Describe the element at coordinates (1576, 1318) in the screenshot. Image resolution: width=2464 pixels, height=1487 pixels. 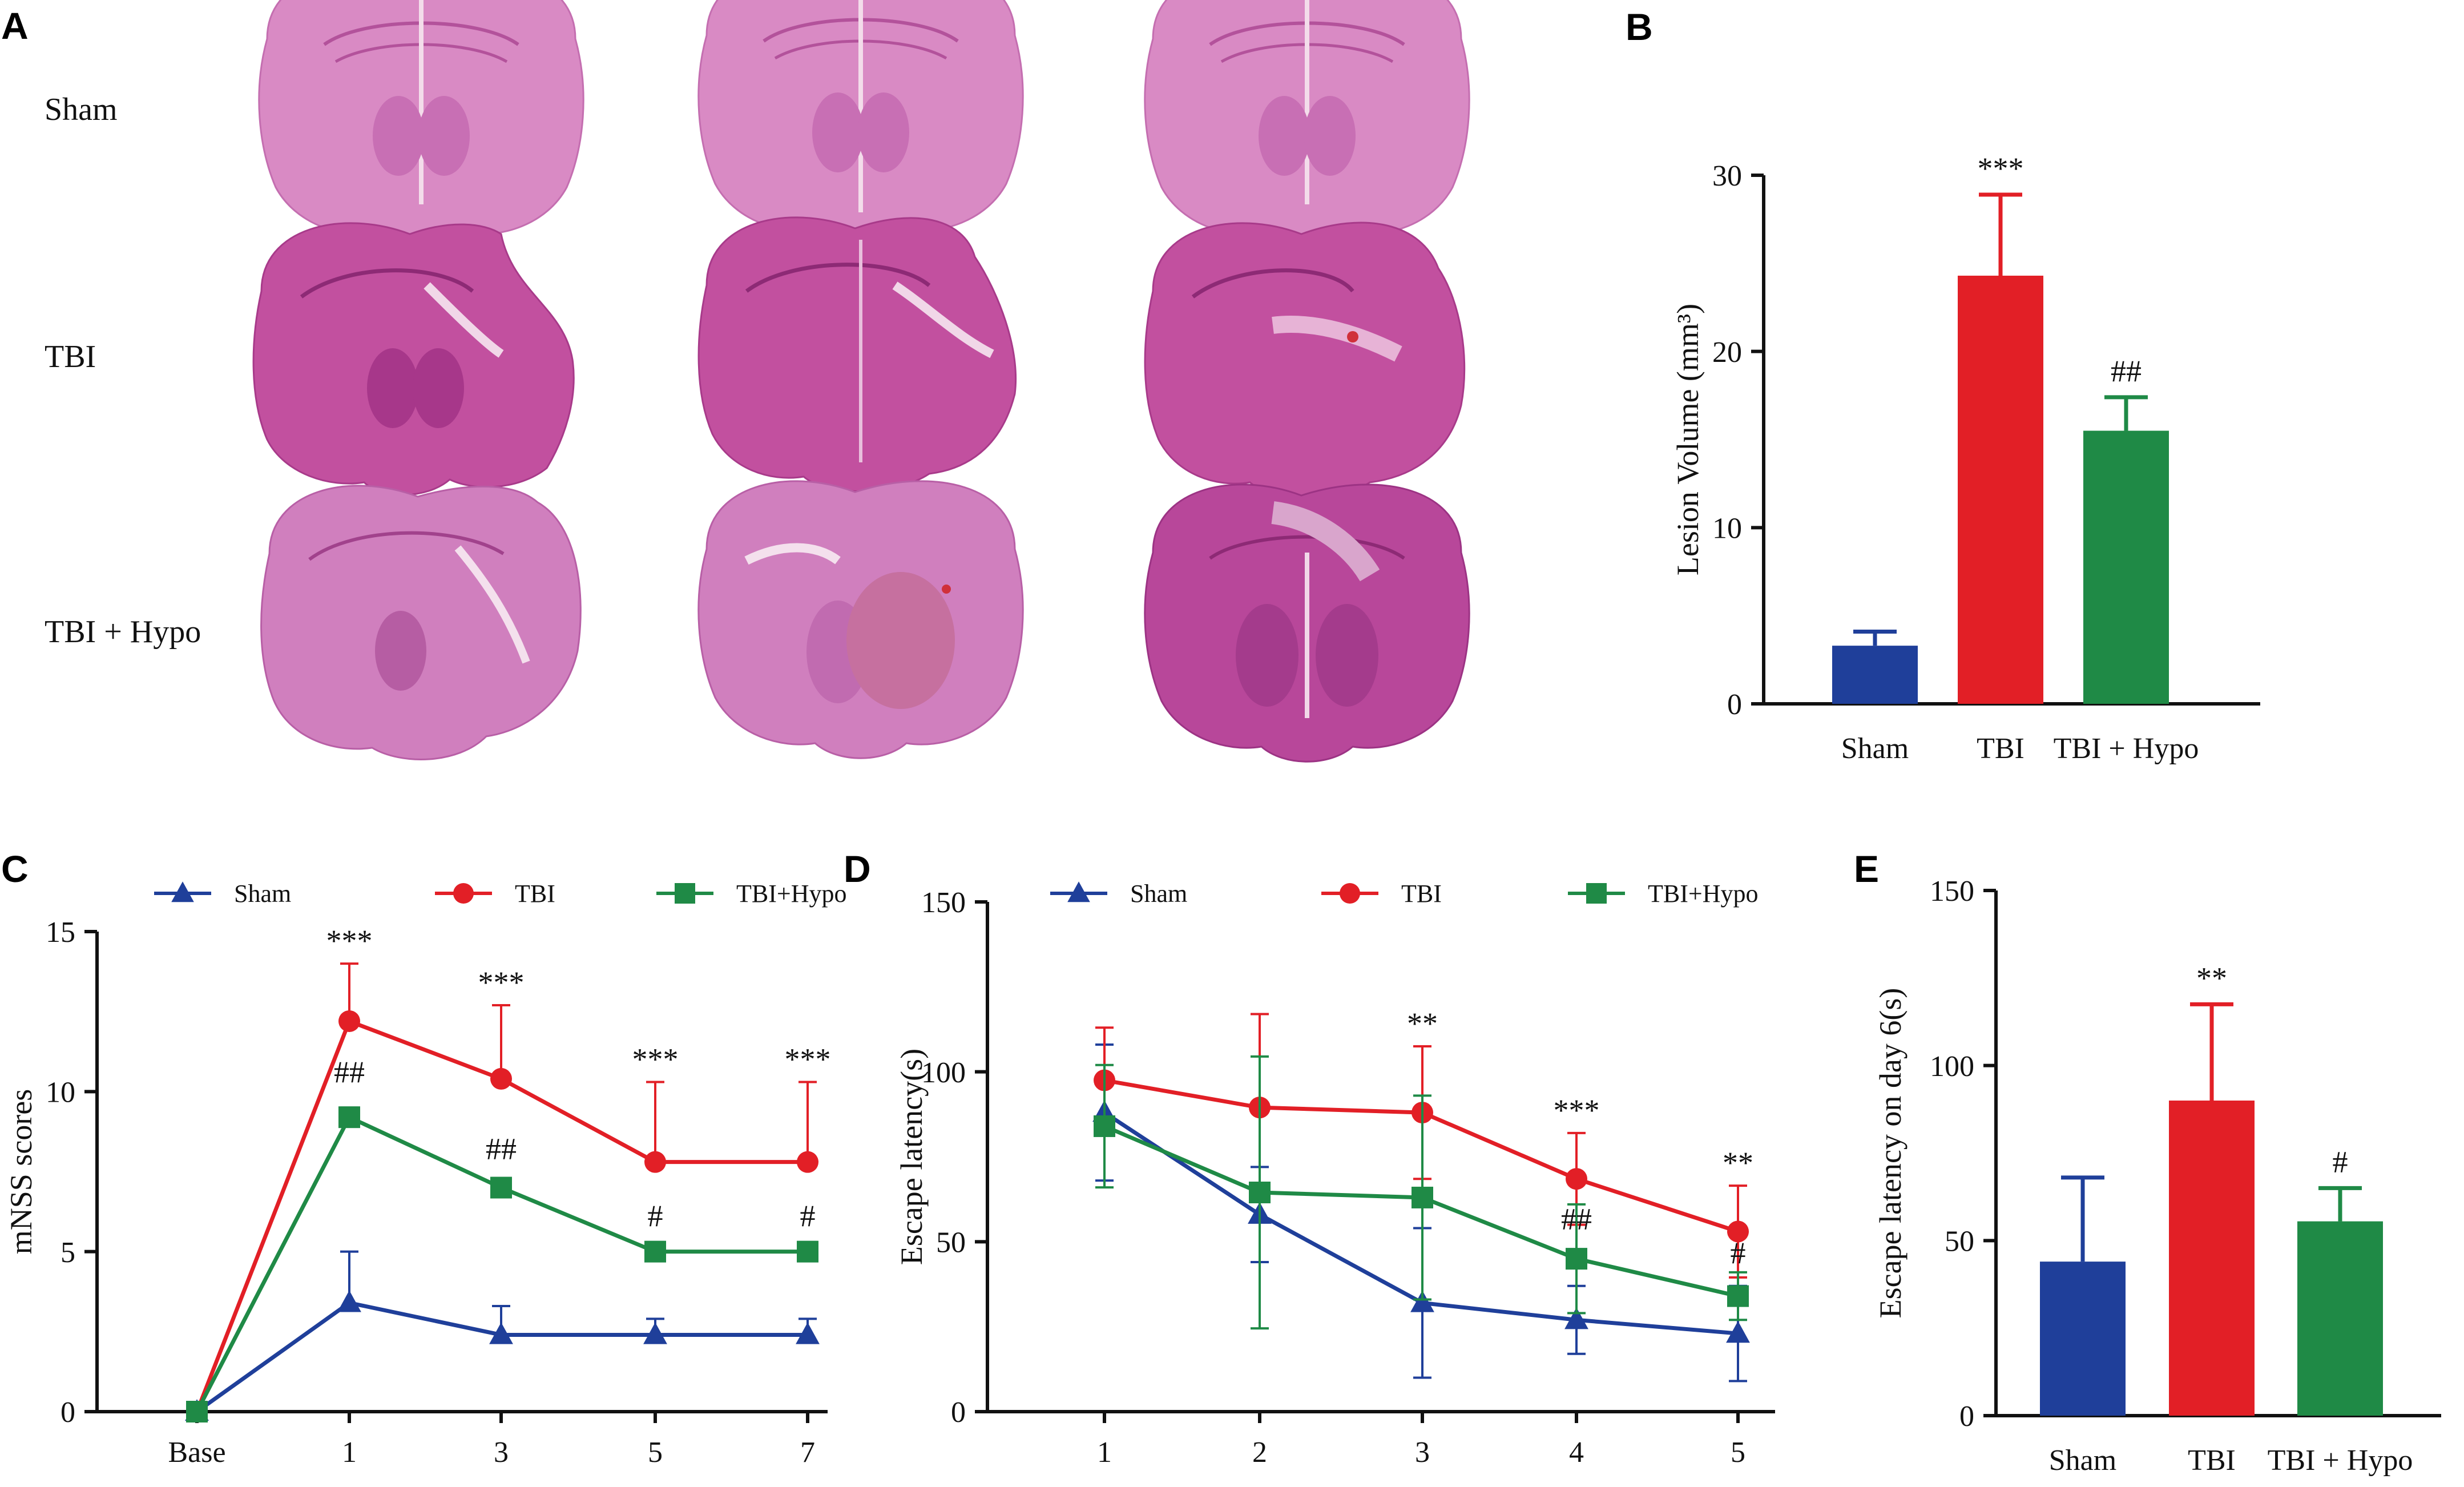
I see `panel-d-point-sham` at that location.